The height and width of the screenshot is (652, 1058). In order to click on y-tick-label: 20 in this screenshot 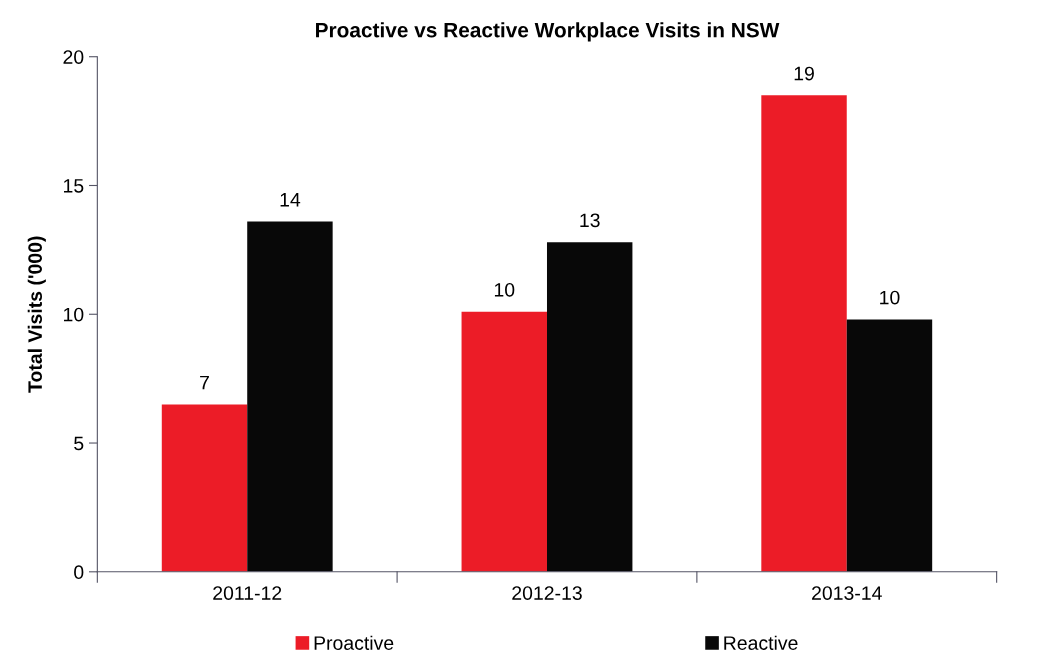, I will do `click(73, 57)`.